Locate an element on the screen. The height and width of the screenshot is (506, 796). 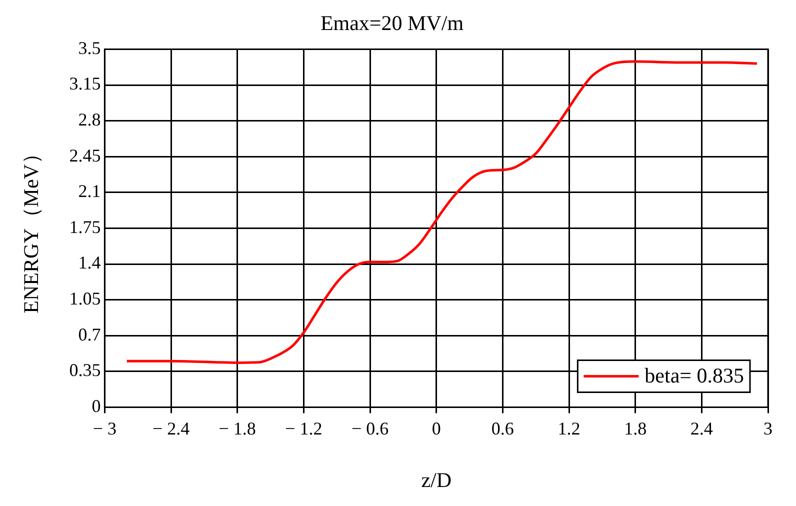
x-tick-label: − 3 is located at coordinates (104, 428).